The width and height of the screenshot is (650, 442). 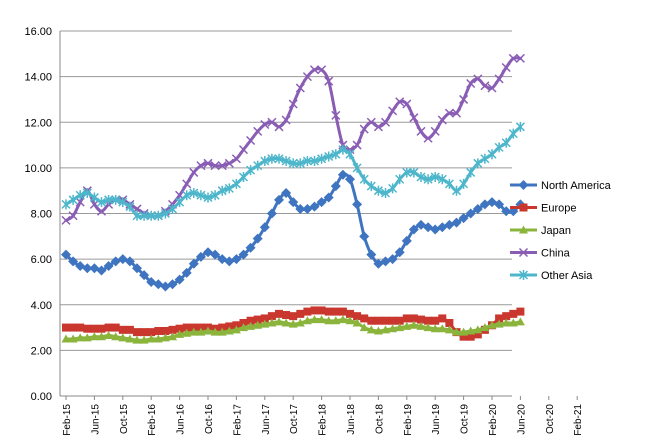 I want to click on x-tick-label: Jun-19, so click(x=436, y=419).